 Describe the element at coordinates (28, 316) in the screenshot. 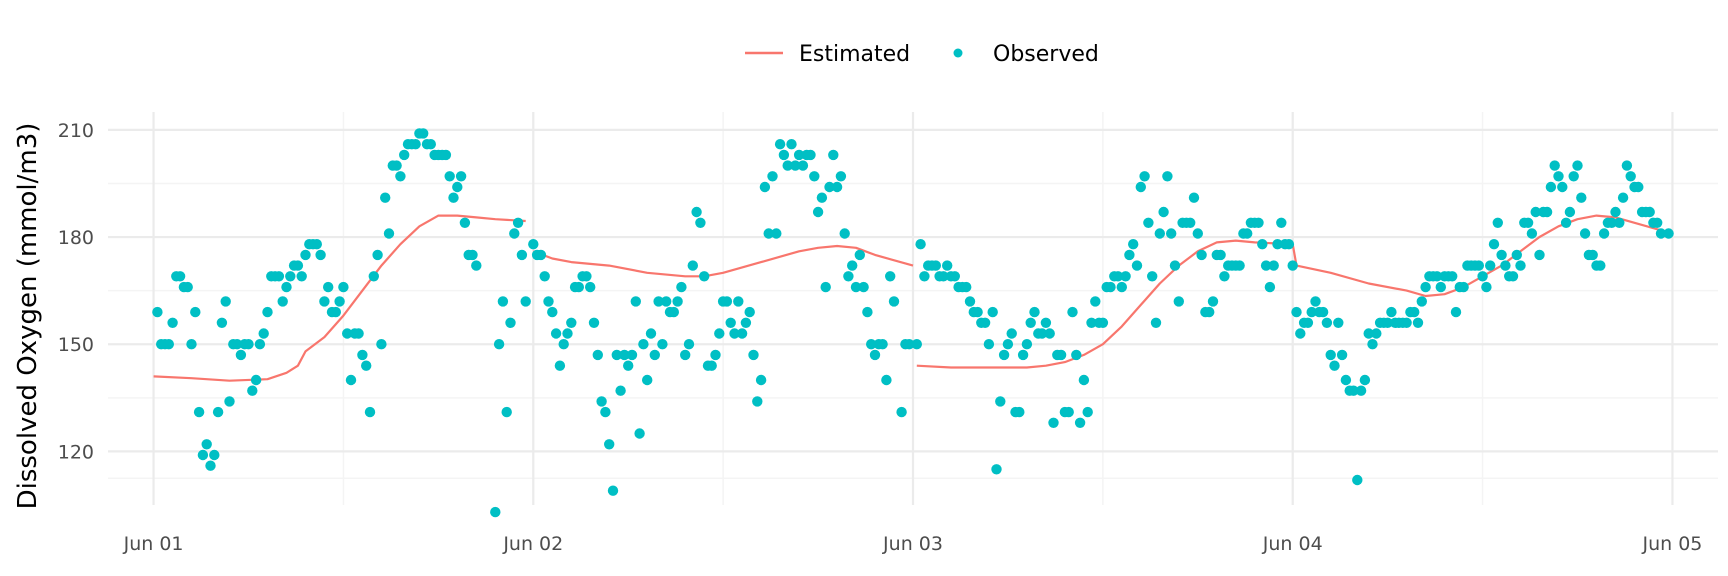

I see `y-axis-title: Dissolved Oxygen (mmol/m3)` at that location.